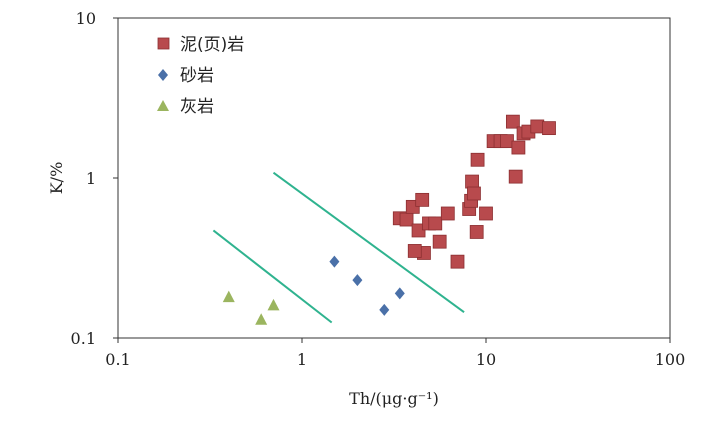  What do you see at coordinates (302, 359) in the screenshot?
I see `x-tick-label: 1` at bounding box center [302, 359].